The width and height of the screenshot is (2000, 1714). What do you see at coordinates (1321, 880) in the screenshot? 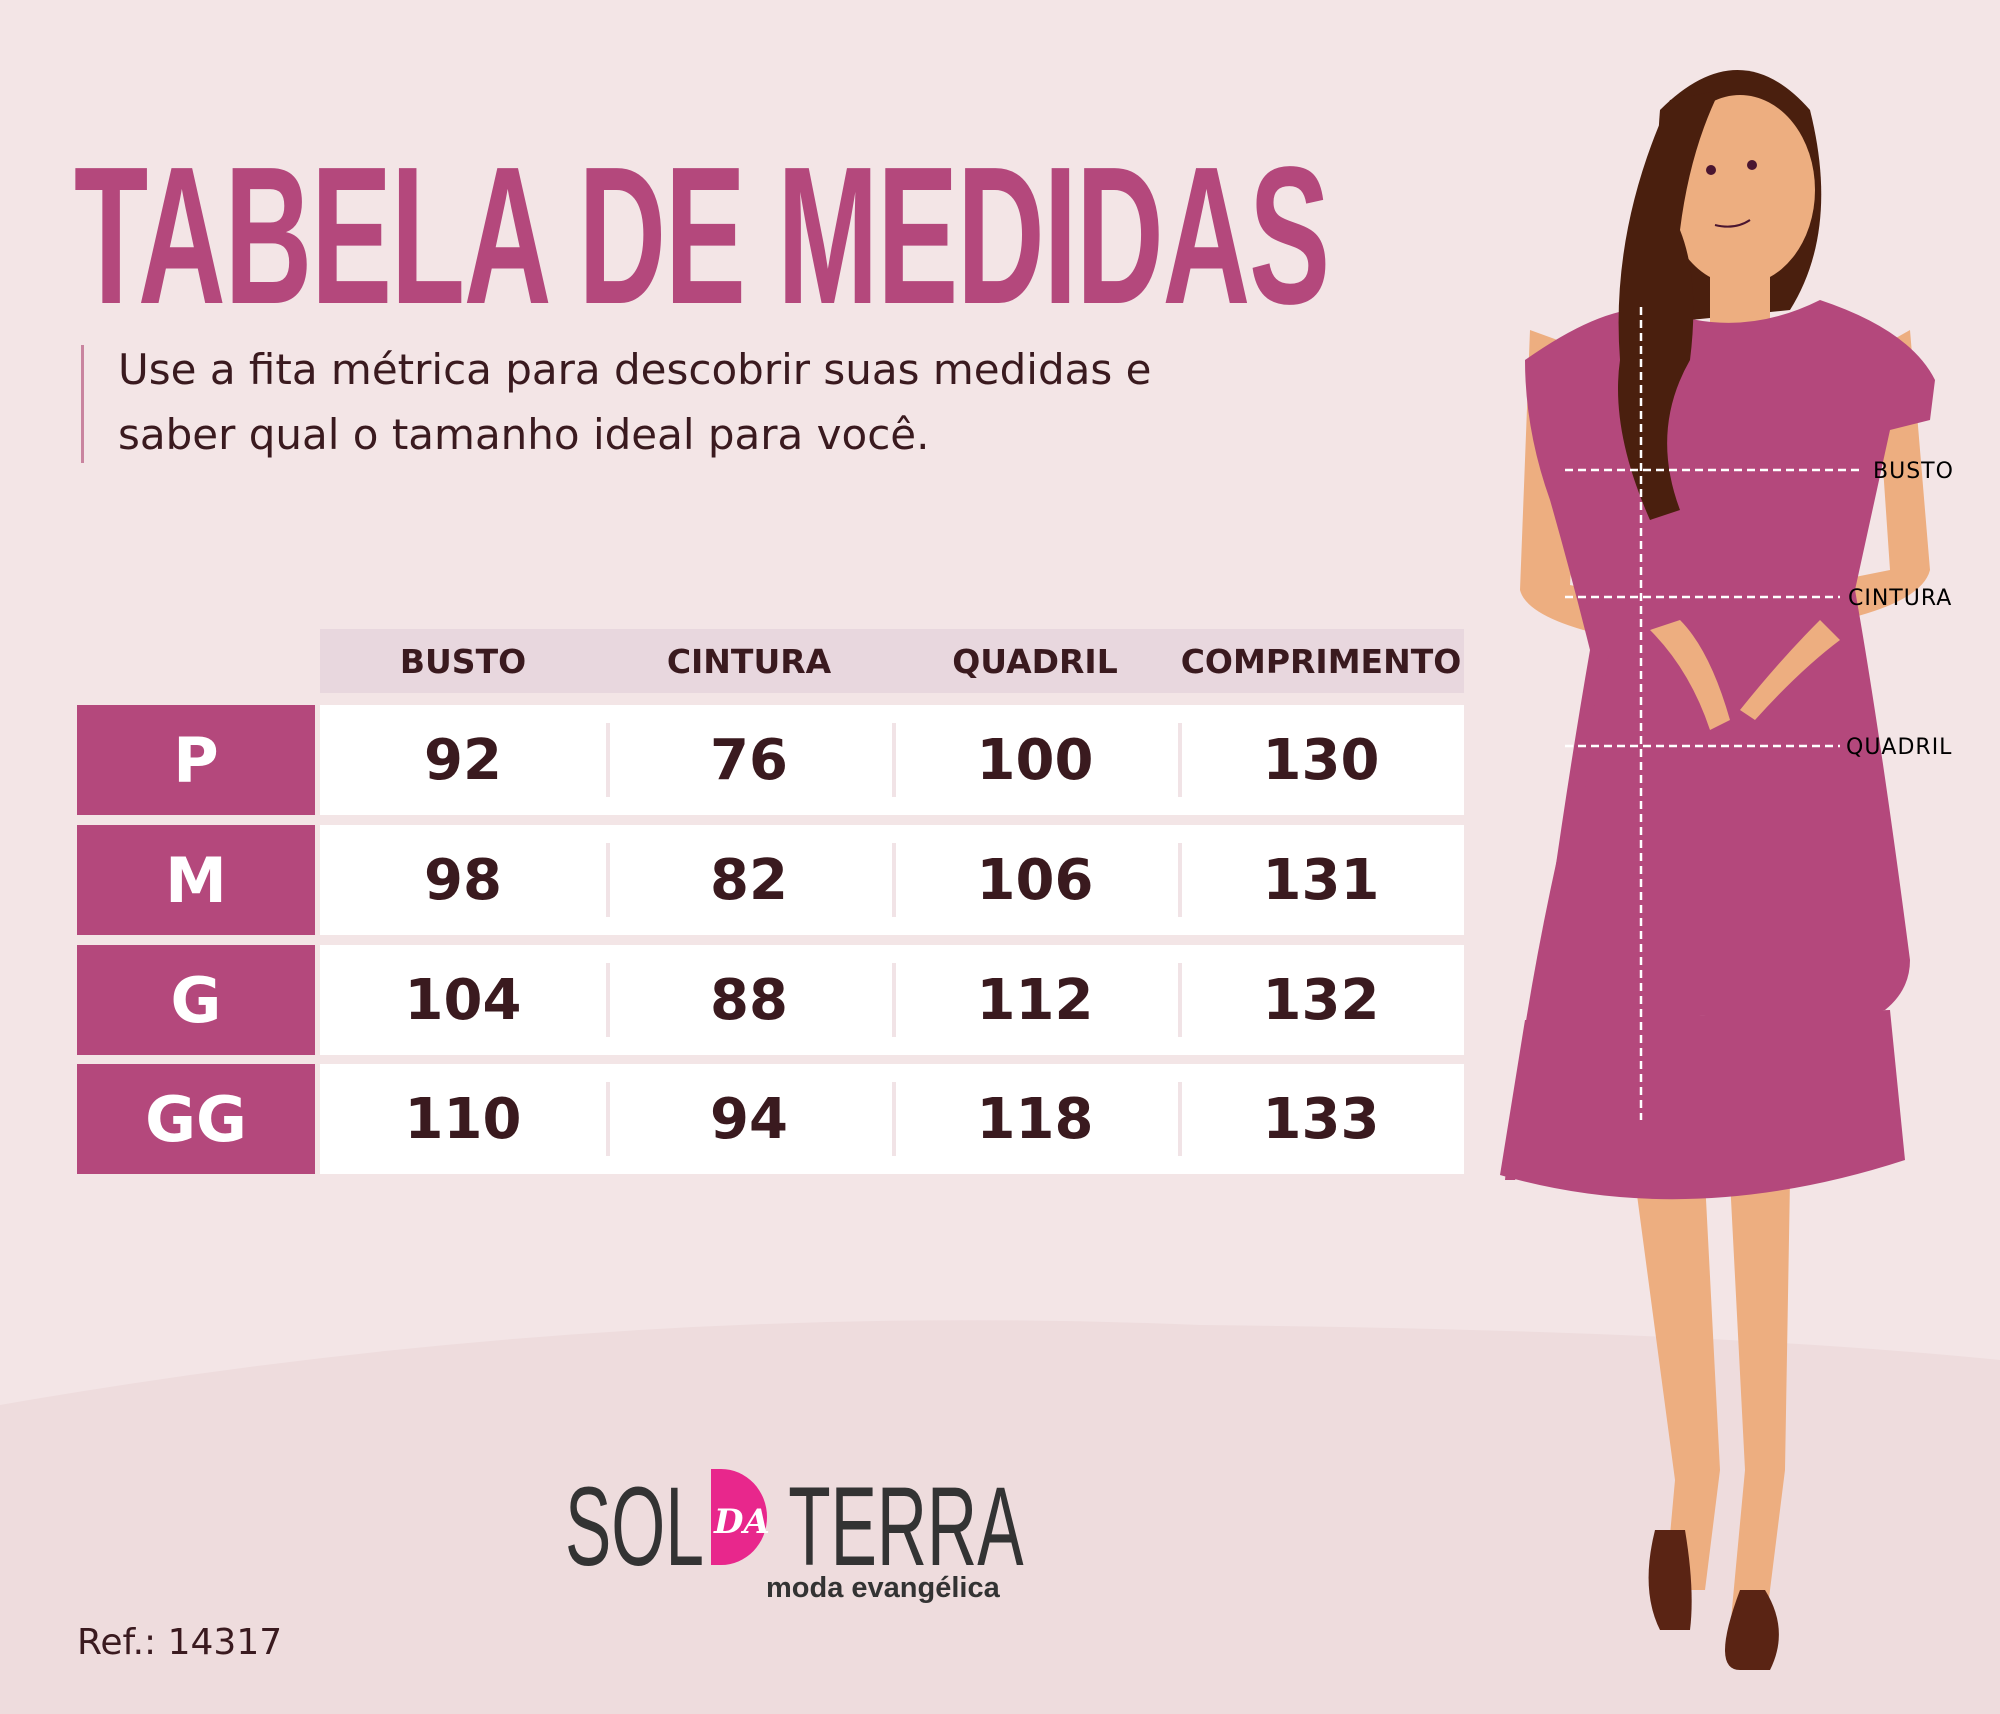
I see `cell-comprimento: 131` at bounding box center [1321, 880].